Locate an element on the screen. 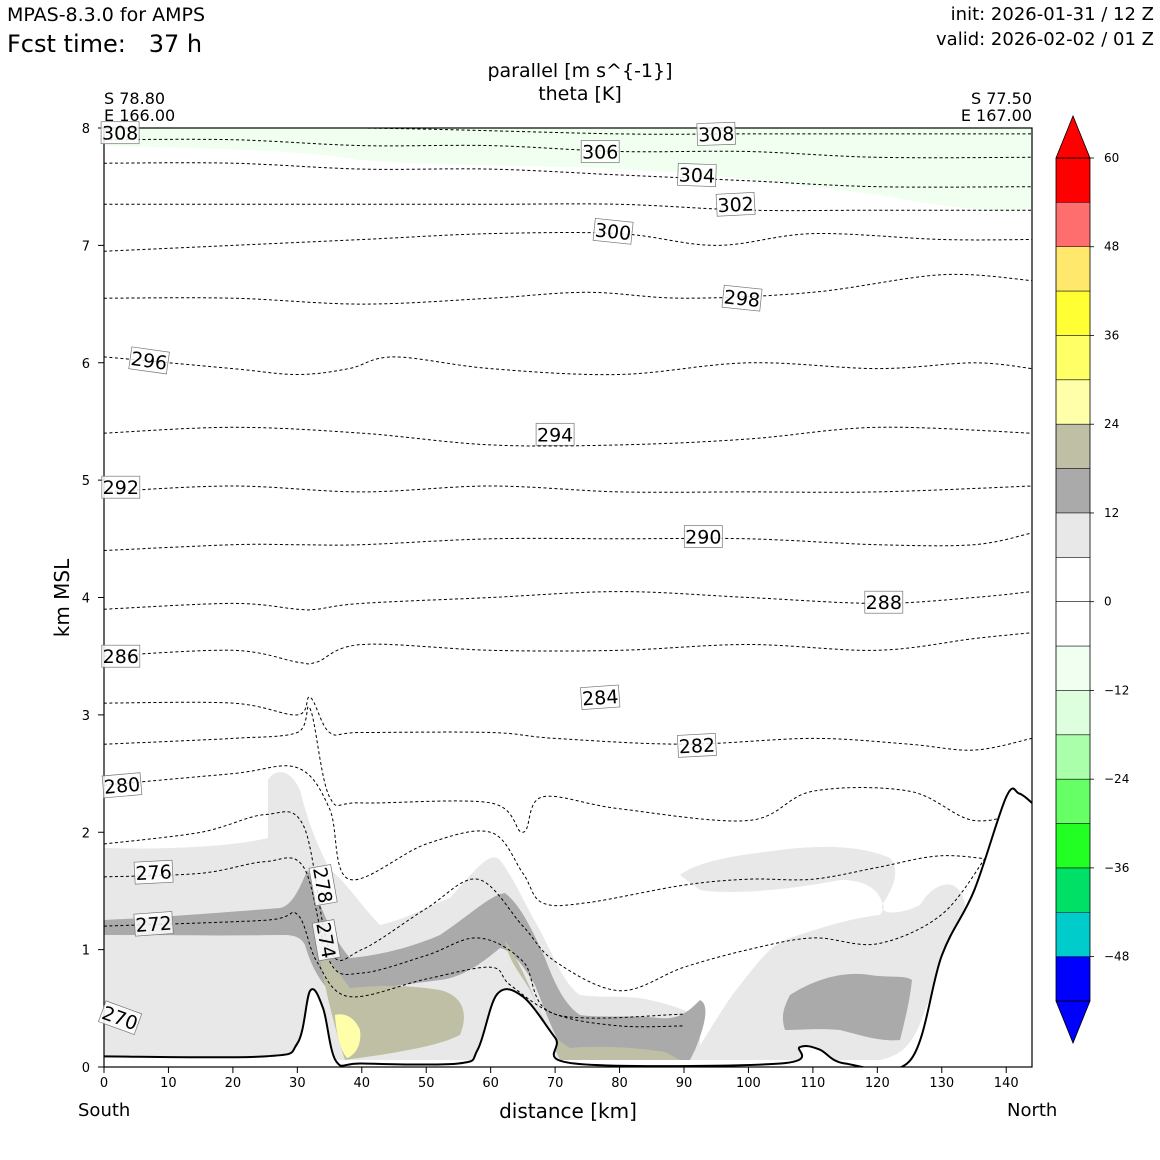  contour-label-304: 304 is located at coordinates (697, 175).